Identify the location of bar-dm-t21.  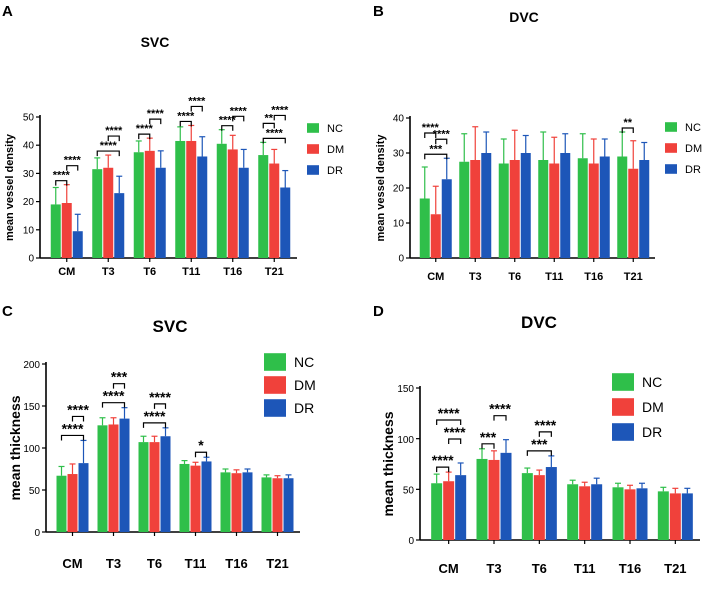
(277, 505).